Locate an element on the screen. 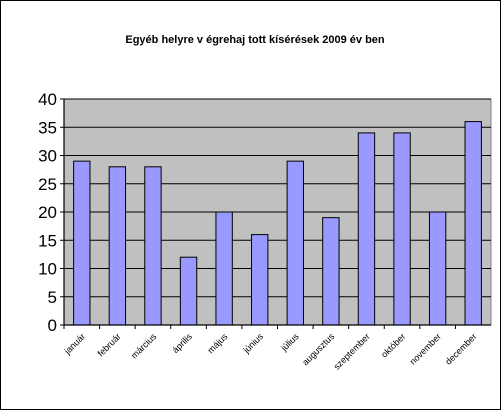  x-tick-label: február is located at coordinates (109, 344).